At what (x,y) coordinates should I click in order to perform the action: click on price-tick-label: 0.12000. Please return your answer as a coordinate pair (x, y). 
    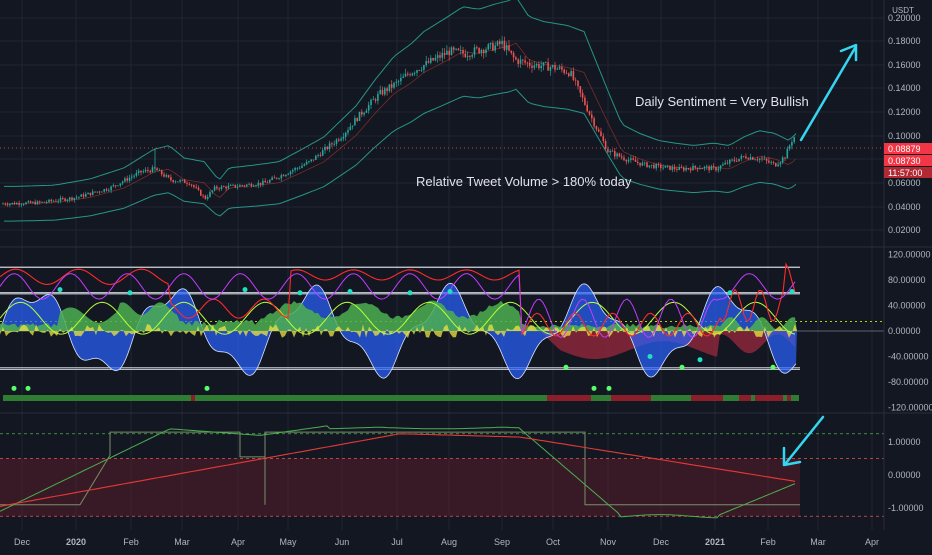
    Looking at the image, I should click on (904, 112).